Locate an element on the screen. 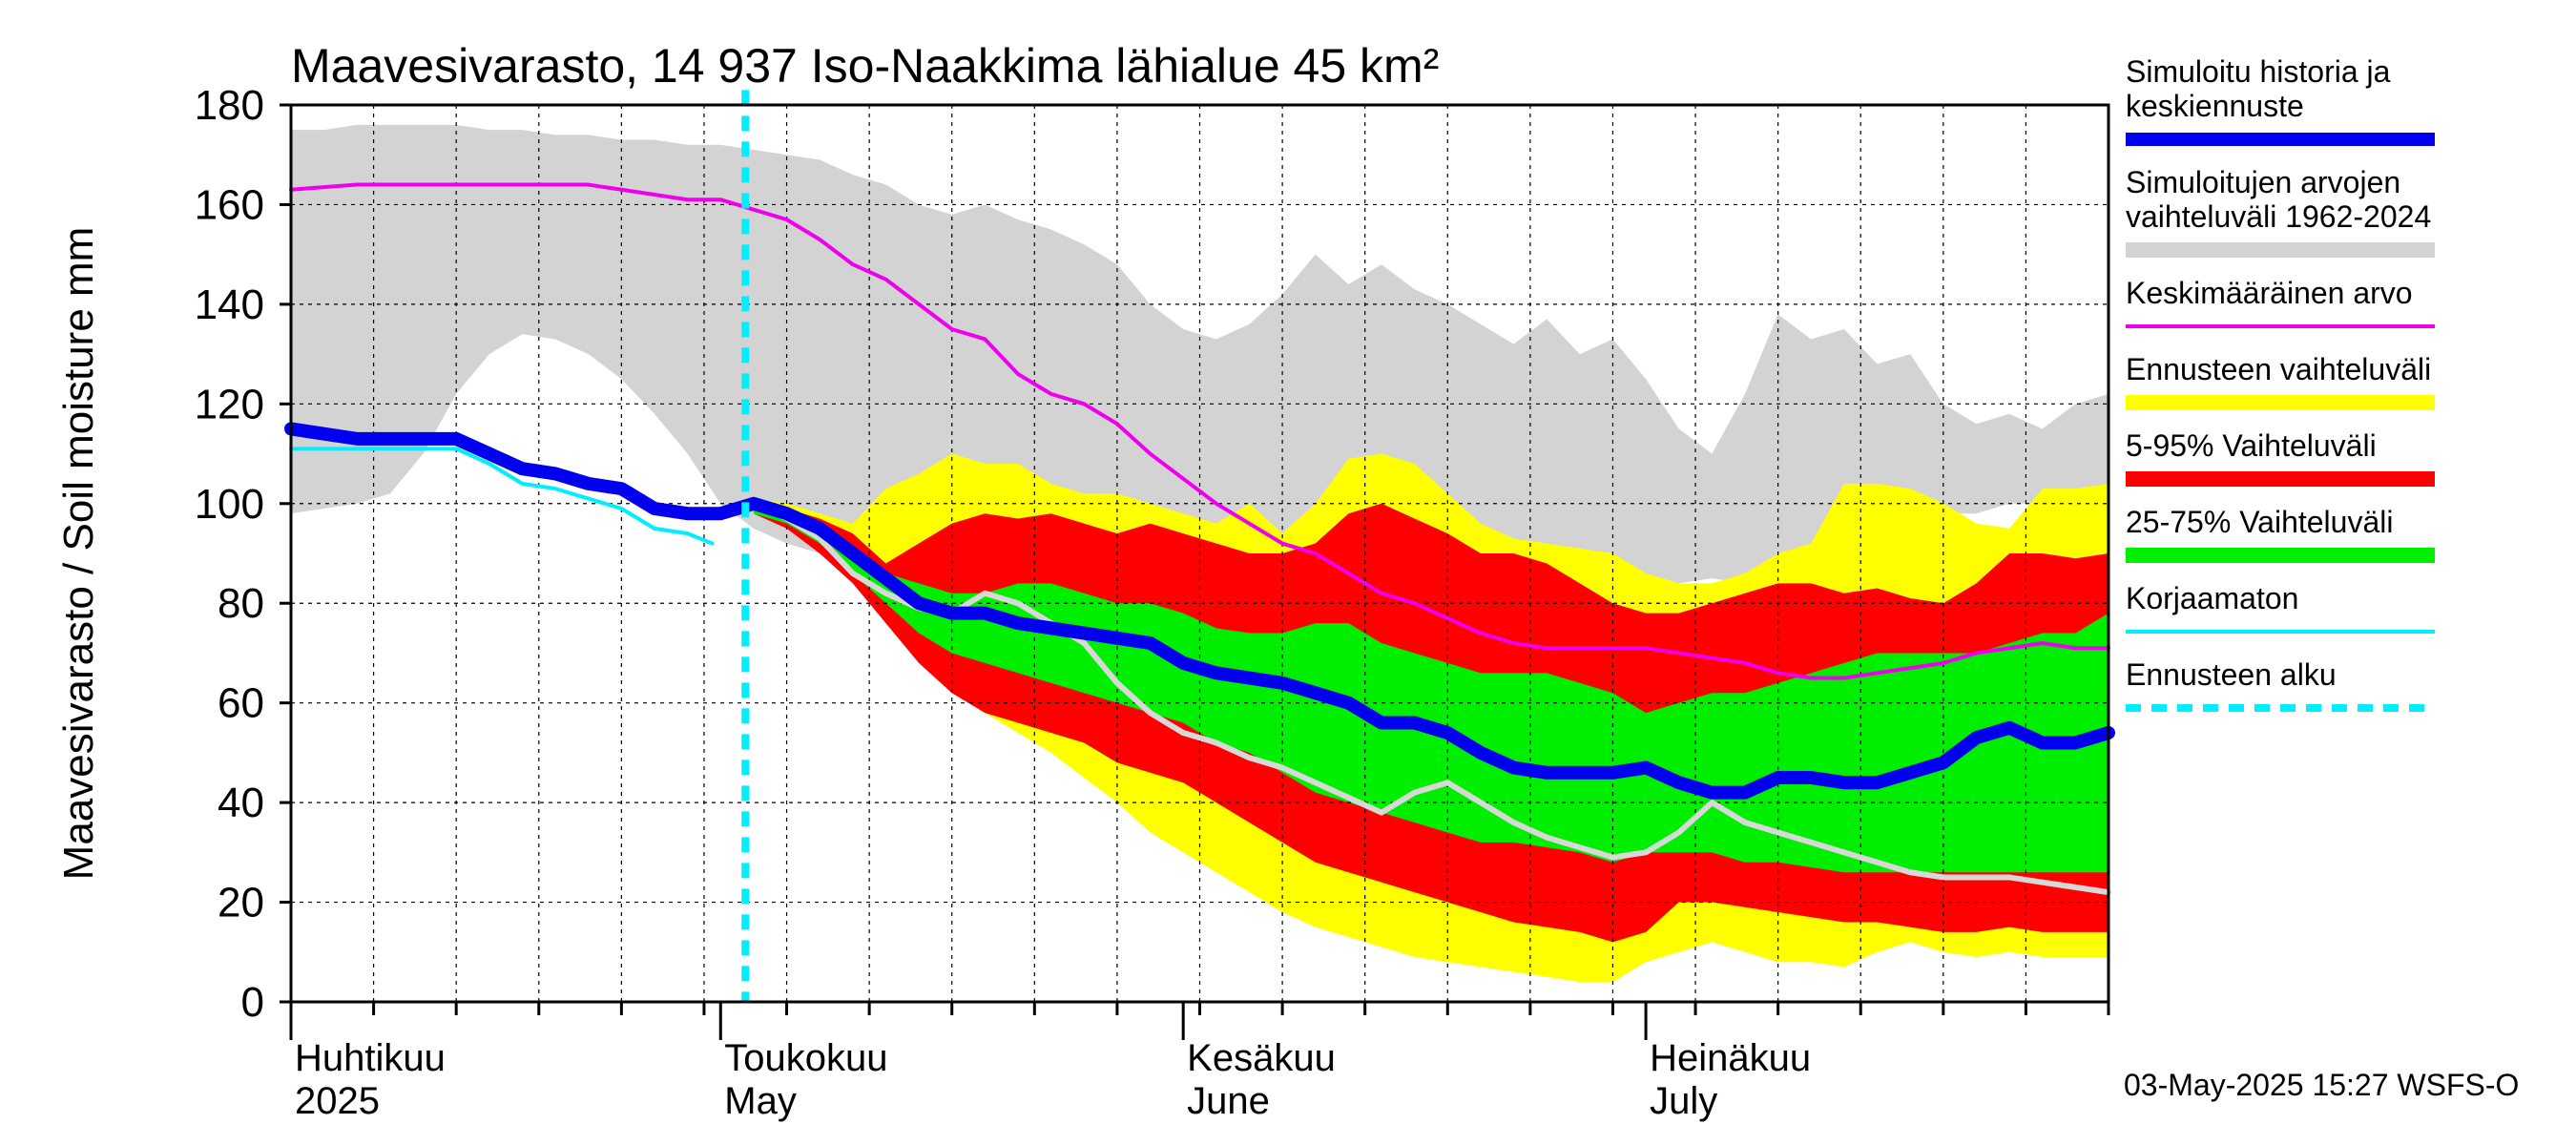 Image resolution: width=2576 pixels, height=1145 pixels. y-tick-label: 80 is located at coordinates (241, 603).